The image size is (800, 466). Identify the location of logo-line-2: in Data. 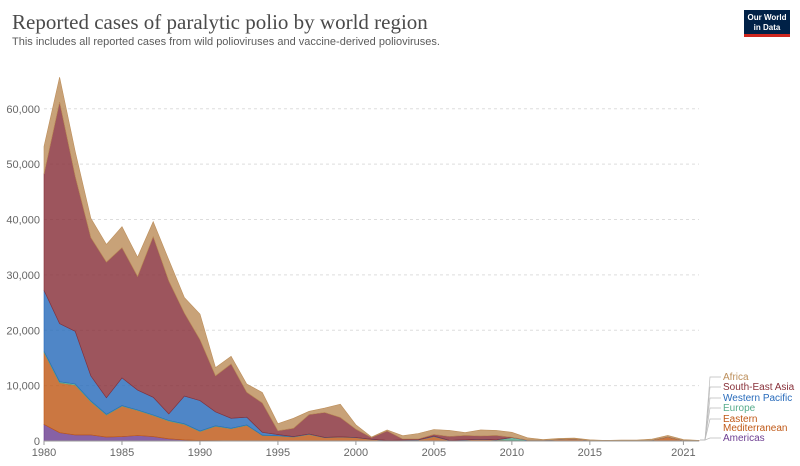
(767, 27).